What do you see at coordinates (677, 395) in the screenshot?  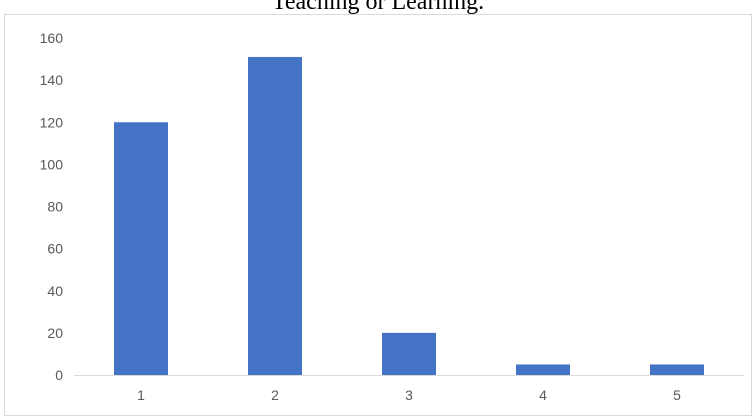 I see `x-tick-label: 5` at bounding box center [677, 395].